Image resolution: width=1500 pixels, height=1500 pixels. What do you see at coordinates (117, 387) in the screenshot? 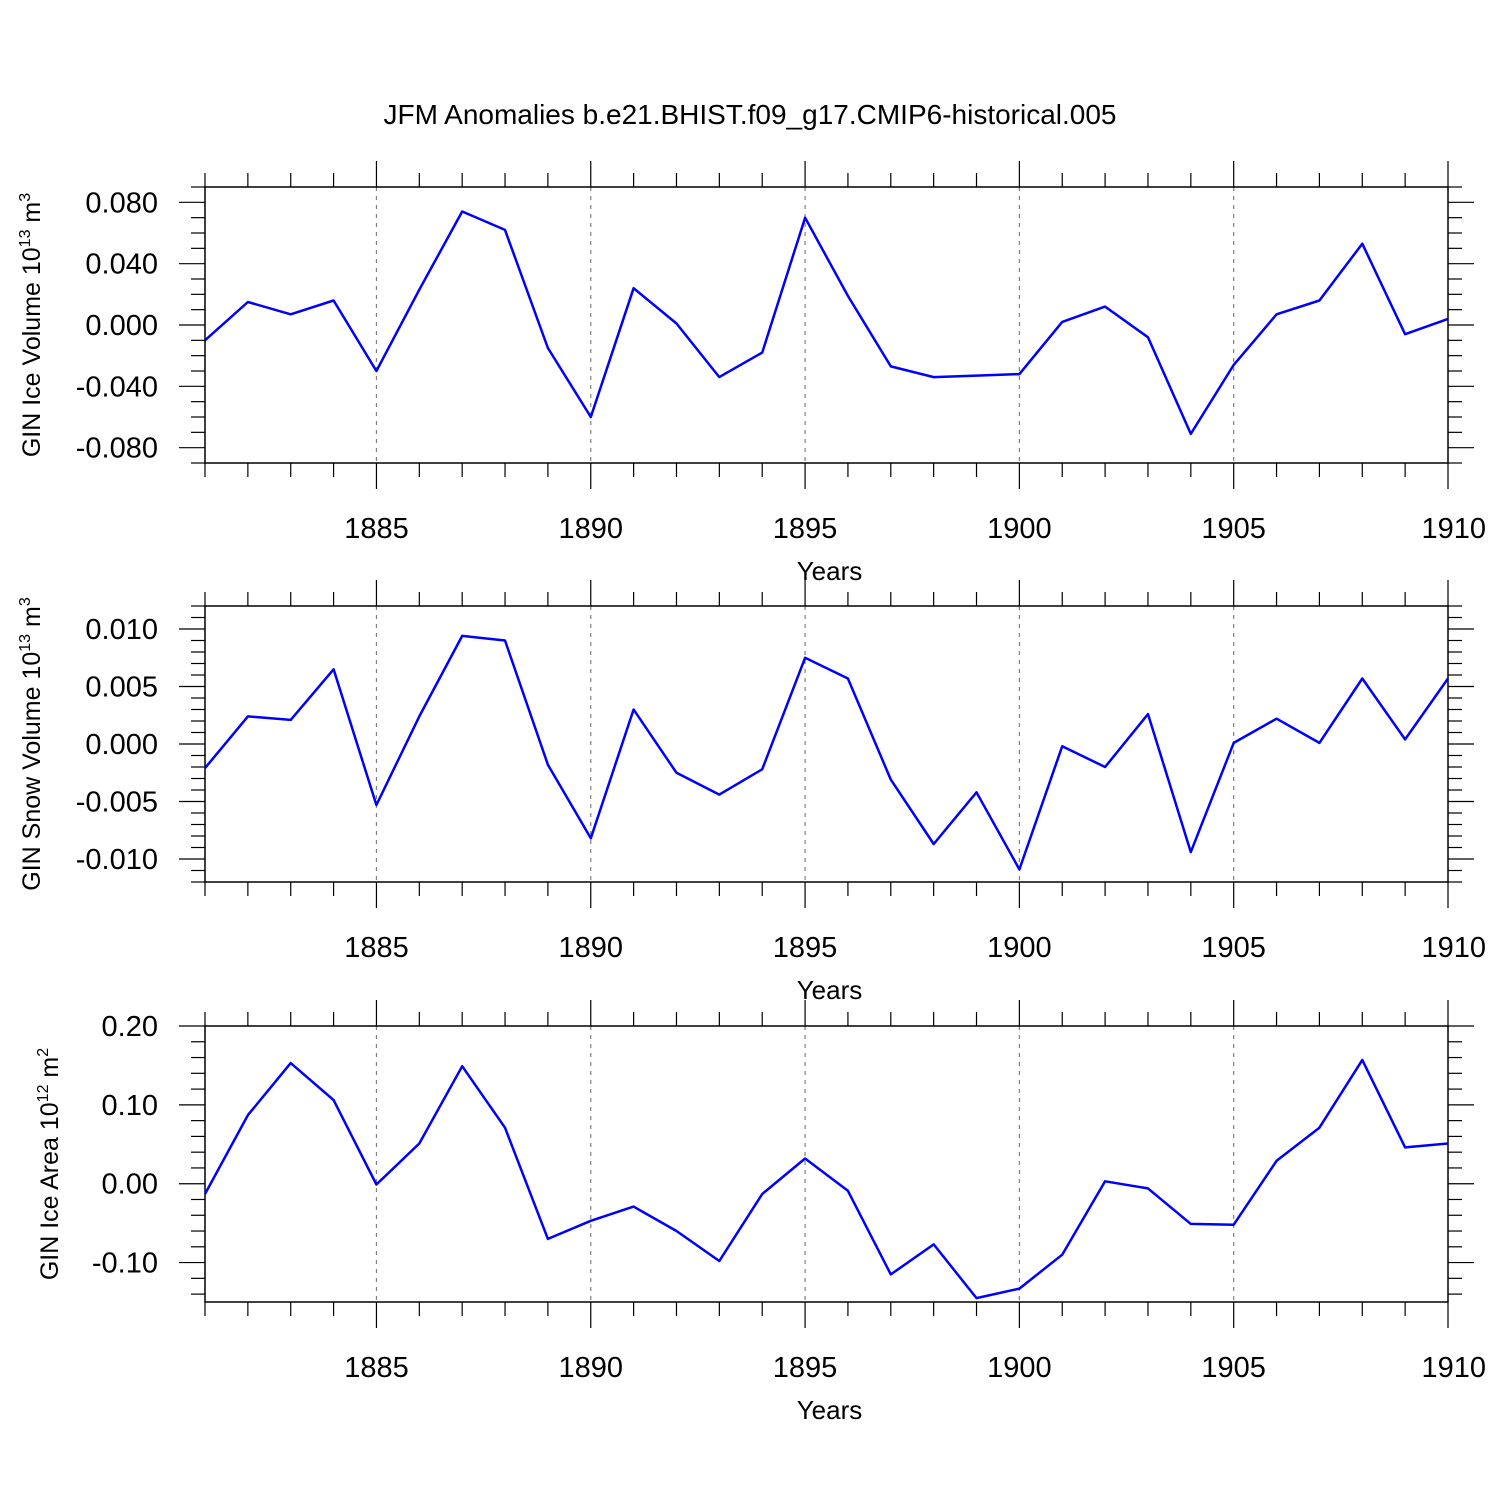
I see `y-tick-label: -0.040` at bounding box center [117, 387].